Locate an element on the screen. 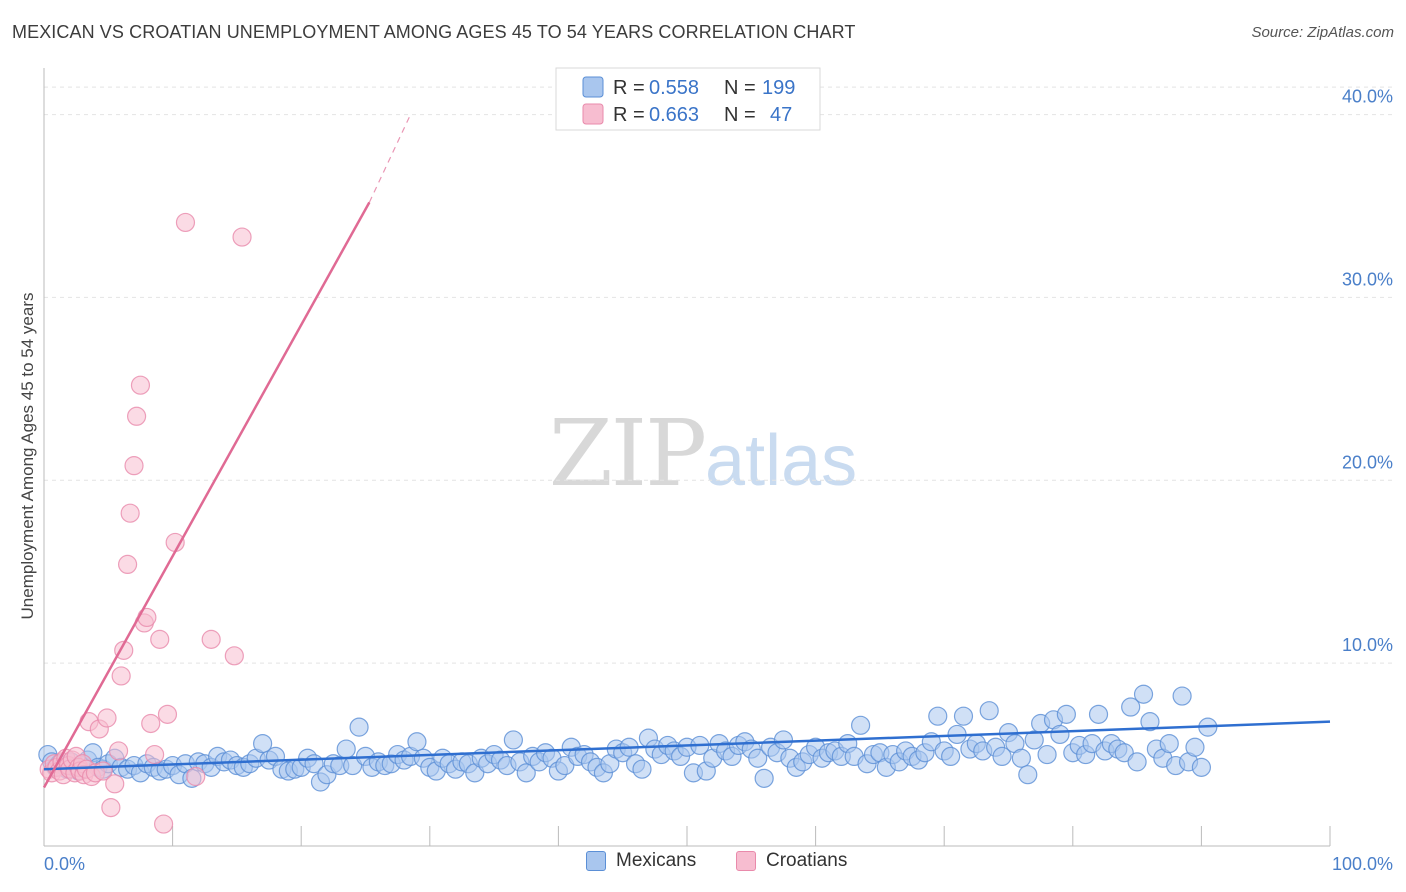 The image size is (1406, 892). legend-item-mexicans: Mexicans is located at coordinates (641, 861).